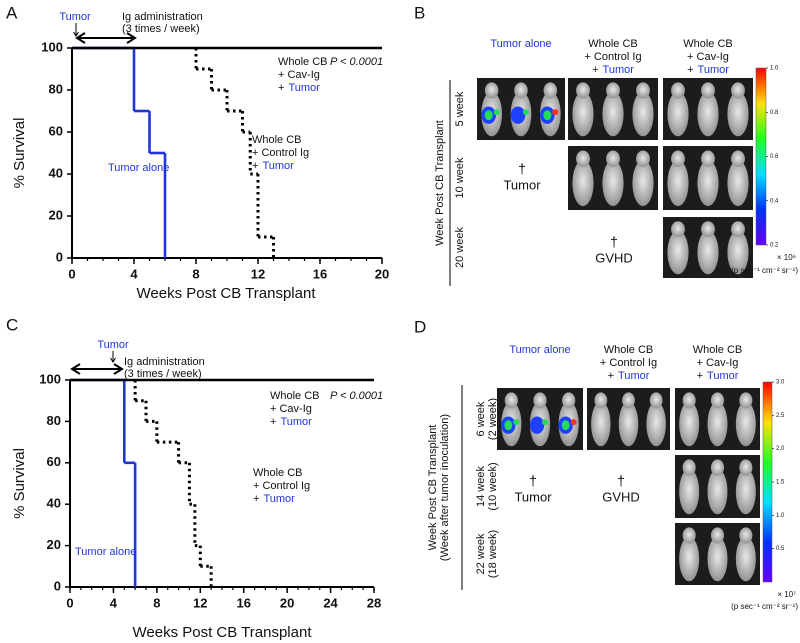  I want to click on x-tick-label: 28, so click(374, 602).